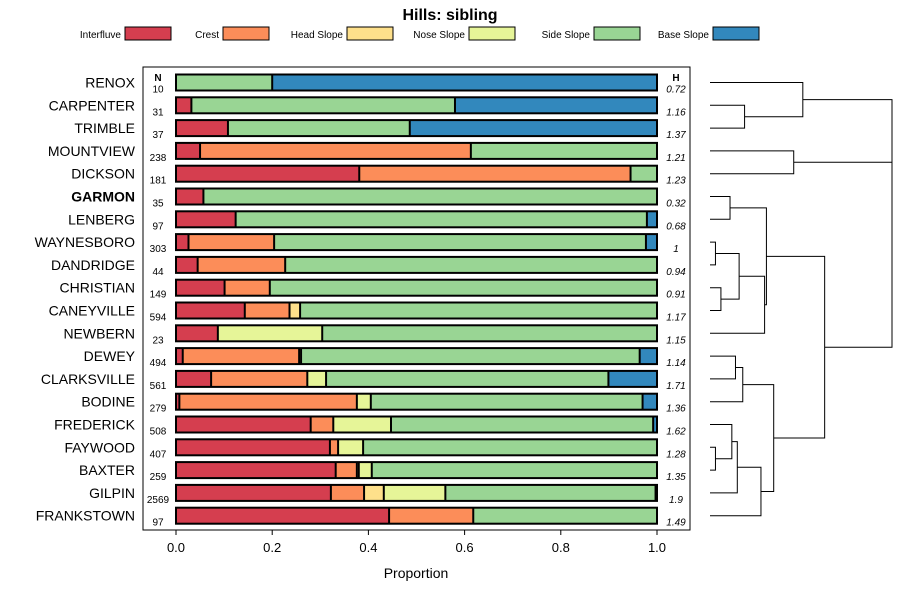 The width and height of the screenshot is (900, 600). Describe the element at coordinates (676, 181) in the screenshot. I see `row-h-value: 1.23` at that location.